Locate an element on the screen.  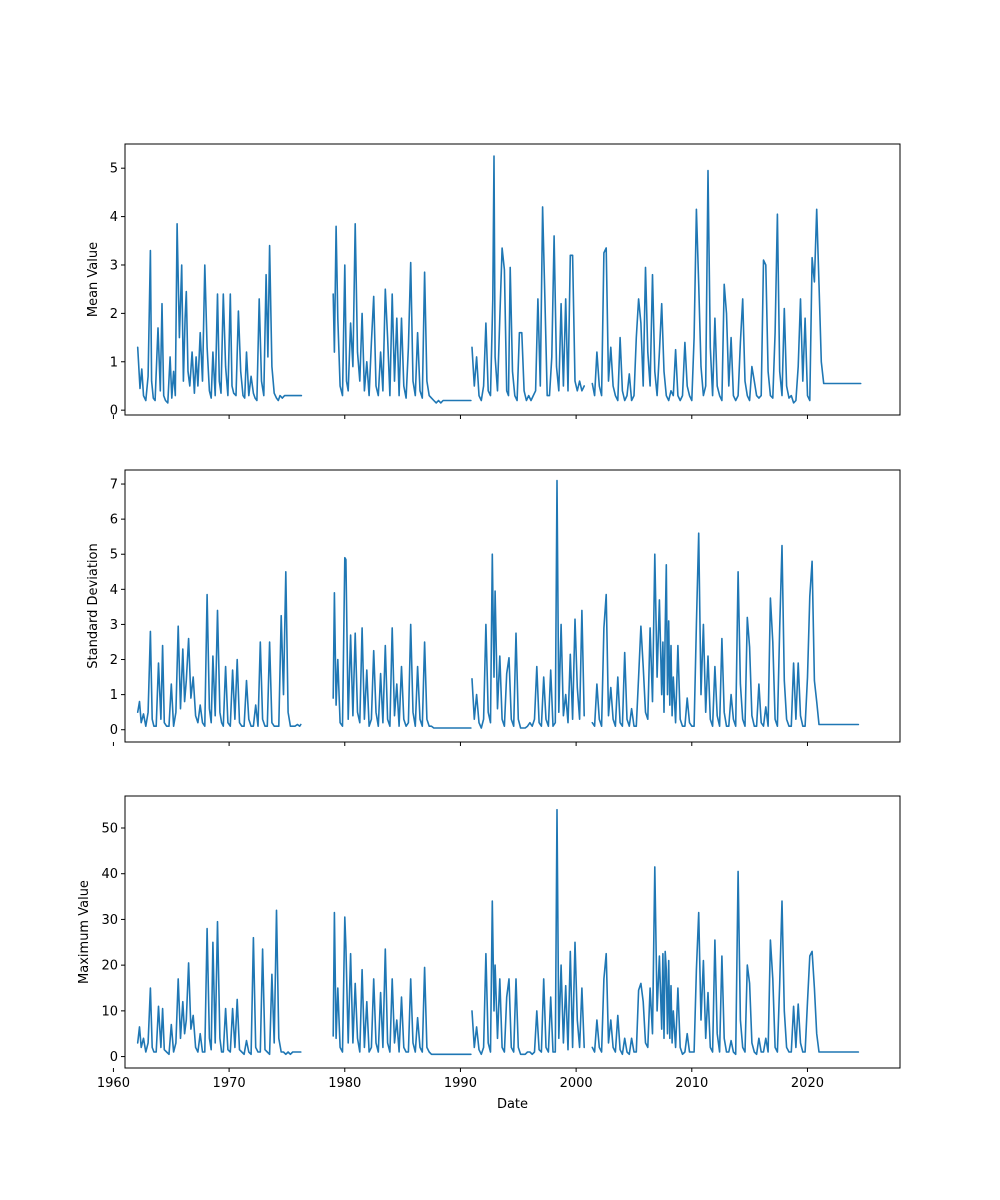
standard-deviation-y-tick-label: 1 is located at coordinates (114, 695).